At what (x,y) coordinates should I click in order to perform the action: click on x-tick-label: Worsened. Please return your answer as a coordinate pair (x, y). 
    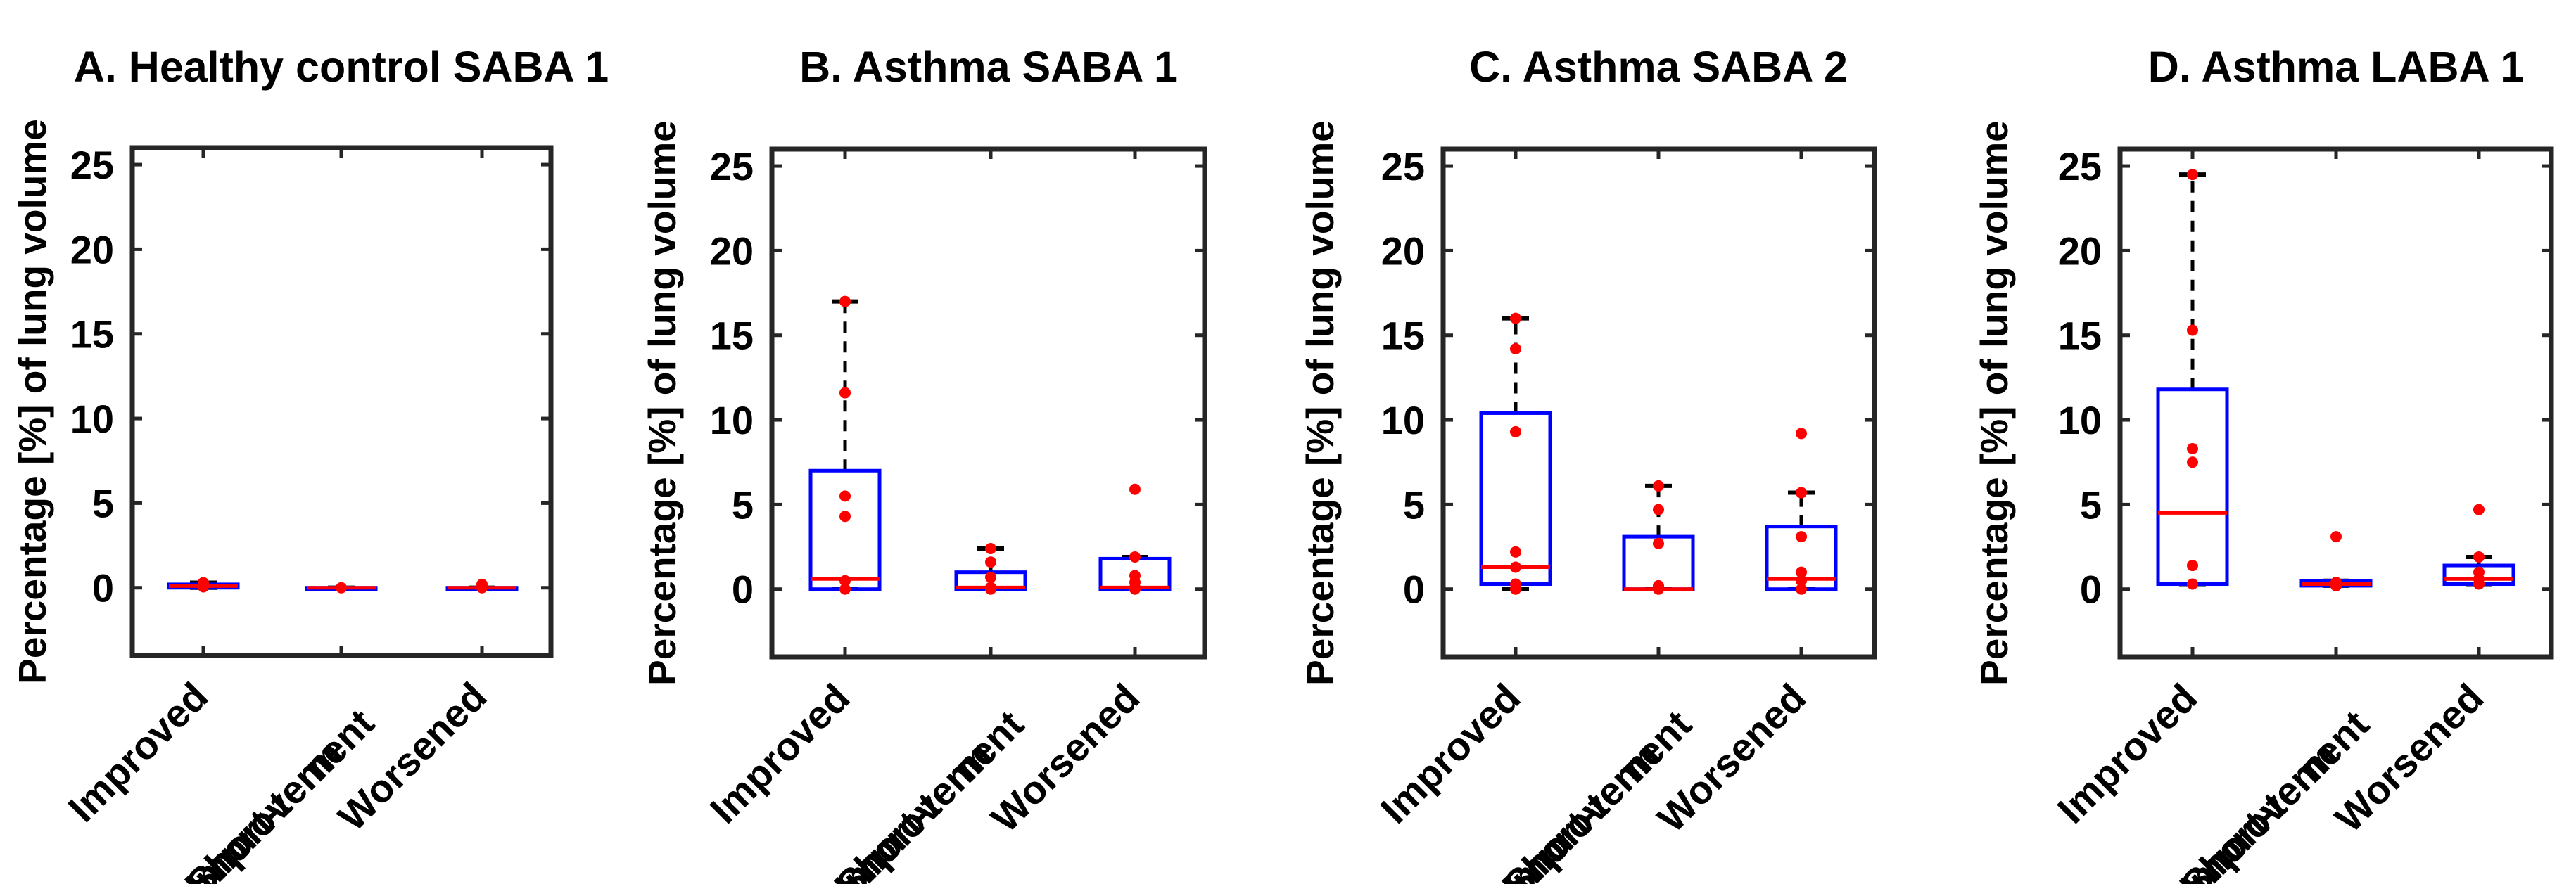
    Looking at the image, I should click on (1065, 757).